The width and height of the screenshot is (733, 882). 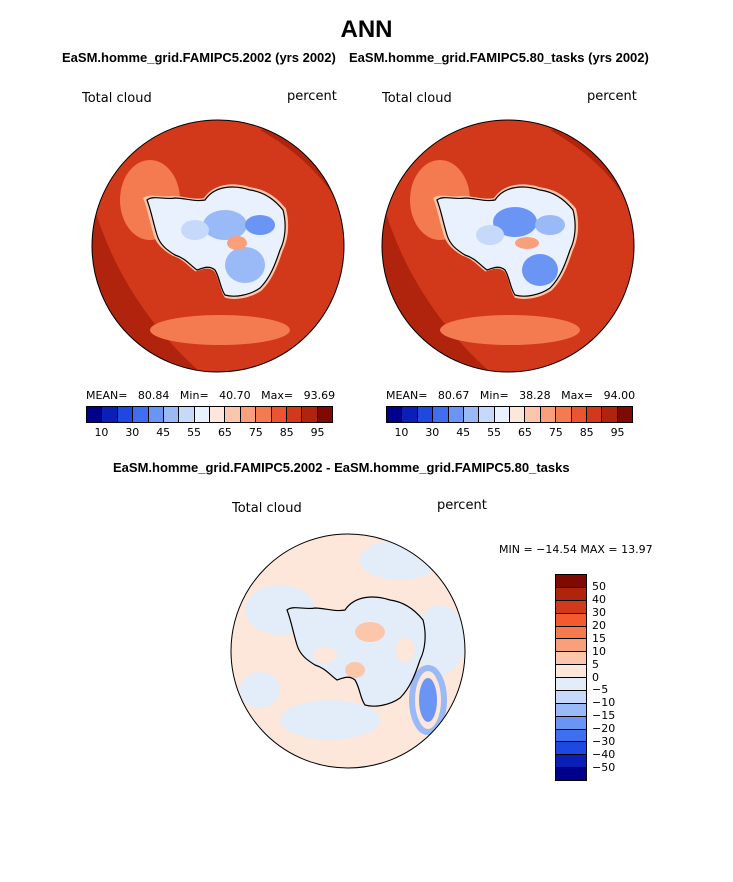 What do you see at coordinates (286, 432) in the screenshot?
I see `colorbar-tick-label: 85` at bounding box center [286, 432].